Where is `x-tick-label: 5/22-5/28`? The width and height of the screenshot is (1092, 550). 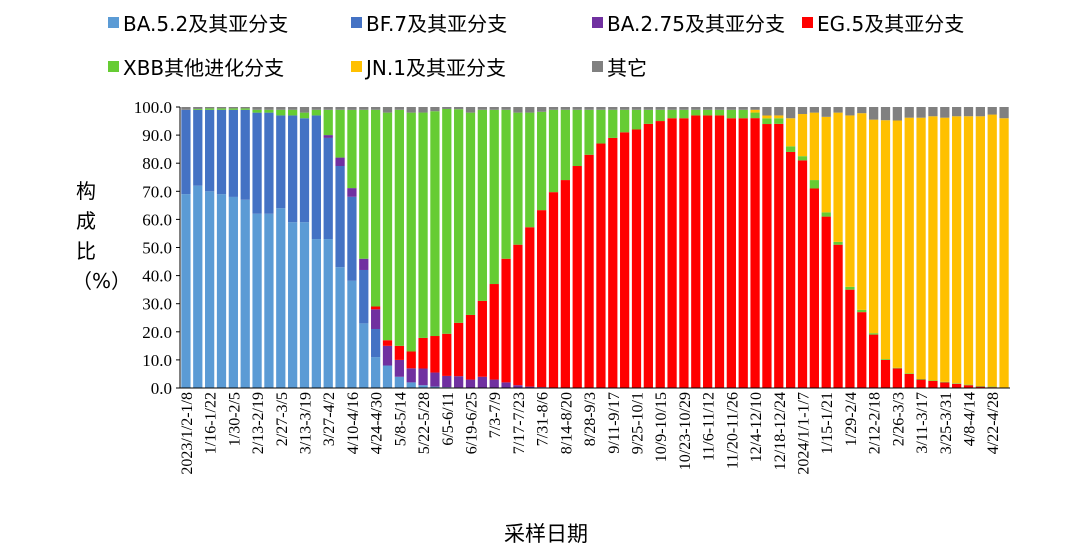
x-tick-label: 5/22-5/28 is located at coordinates (424, 423).